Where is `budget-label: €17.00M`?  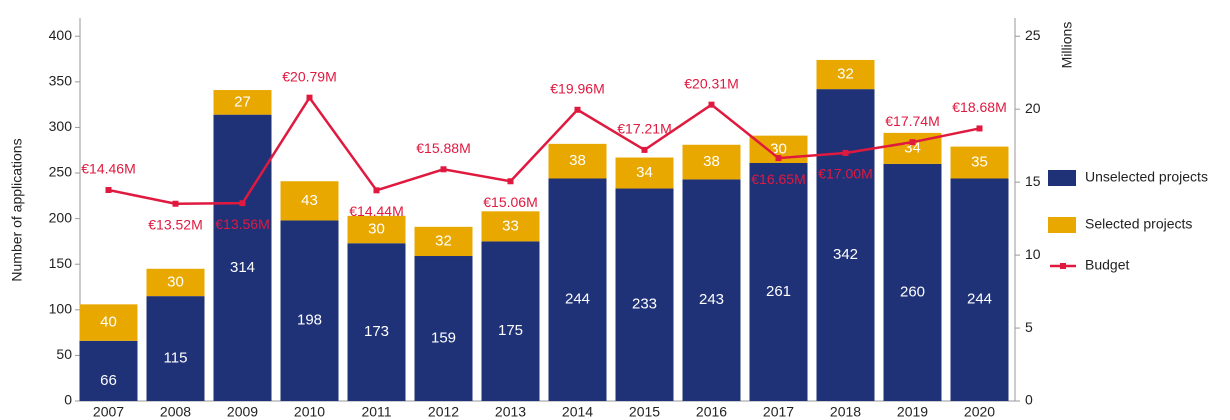
budget-label: €17.00M is located at coordinates (845, 174).